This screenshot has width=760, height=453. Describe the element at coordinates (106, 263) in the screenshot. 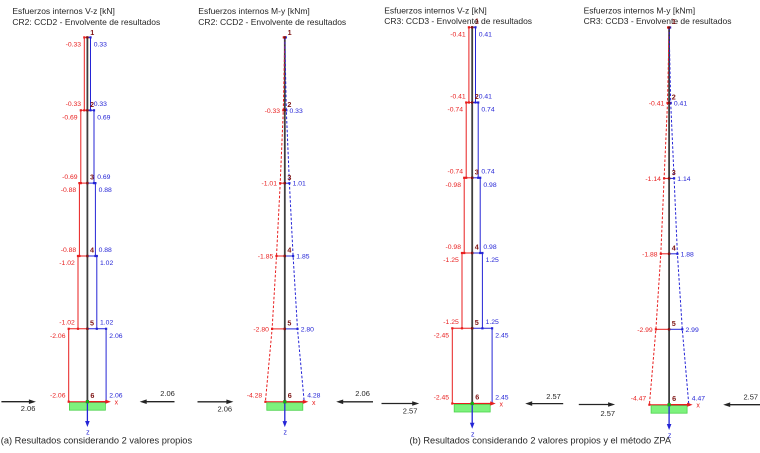

I see `svg-text: 1.02` at that location.